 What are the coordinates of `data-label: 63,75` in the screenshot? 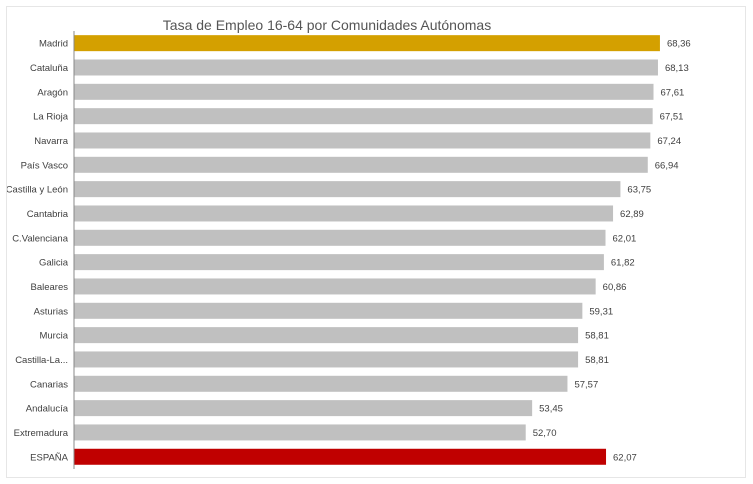 It's located at (639, 190).